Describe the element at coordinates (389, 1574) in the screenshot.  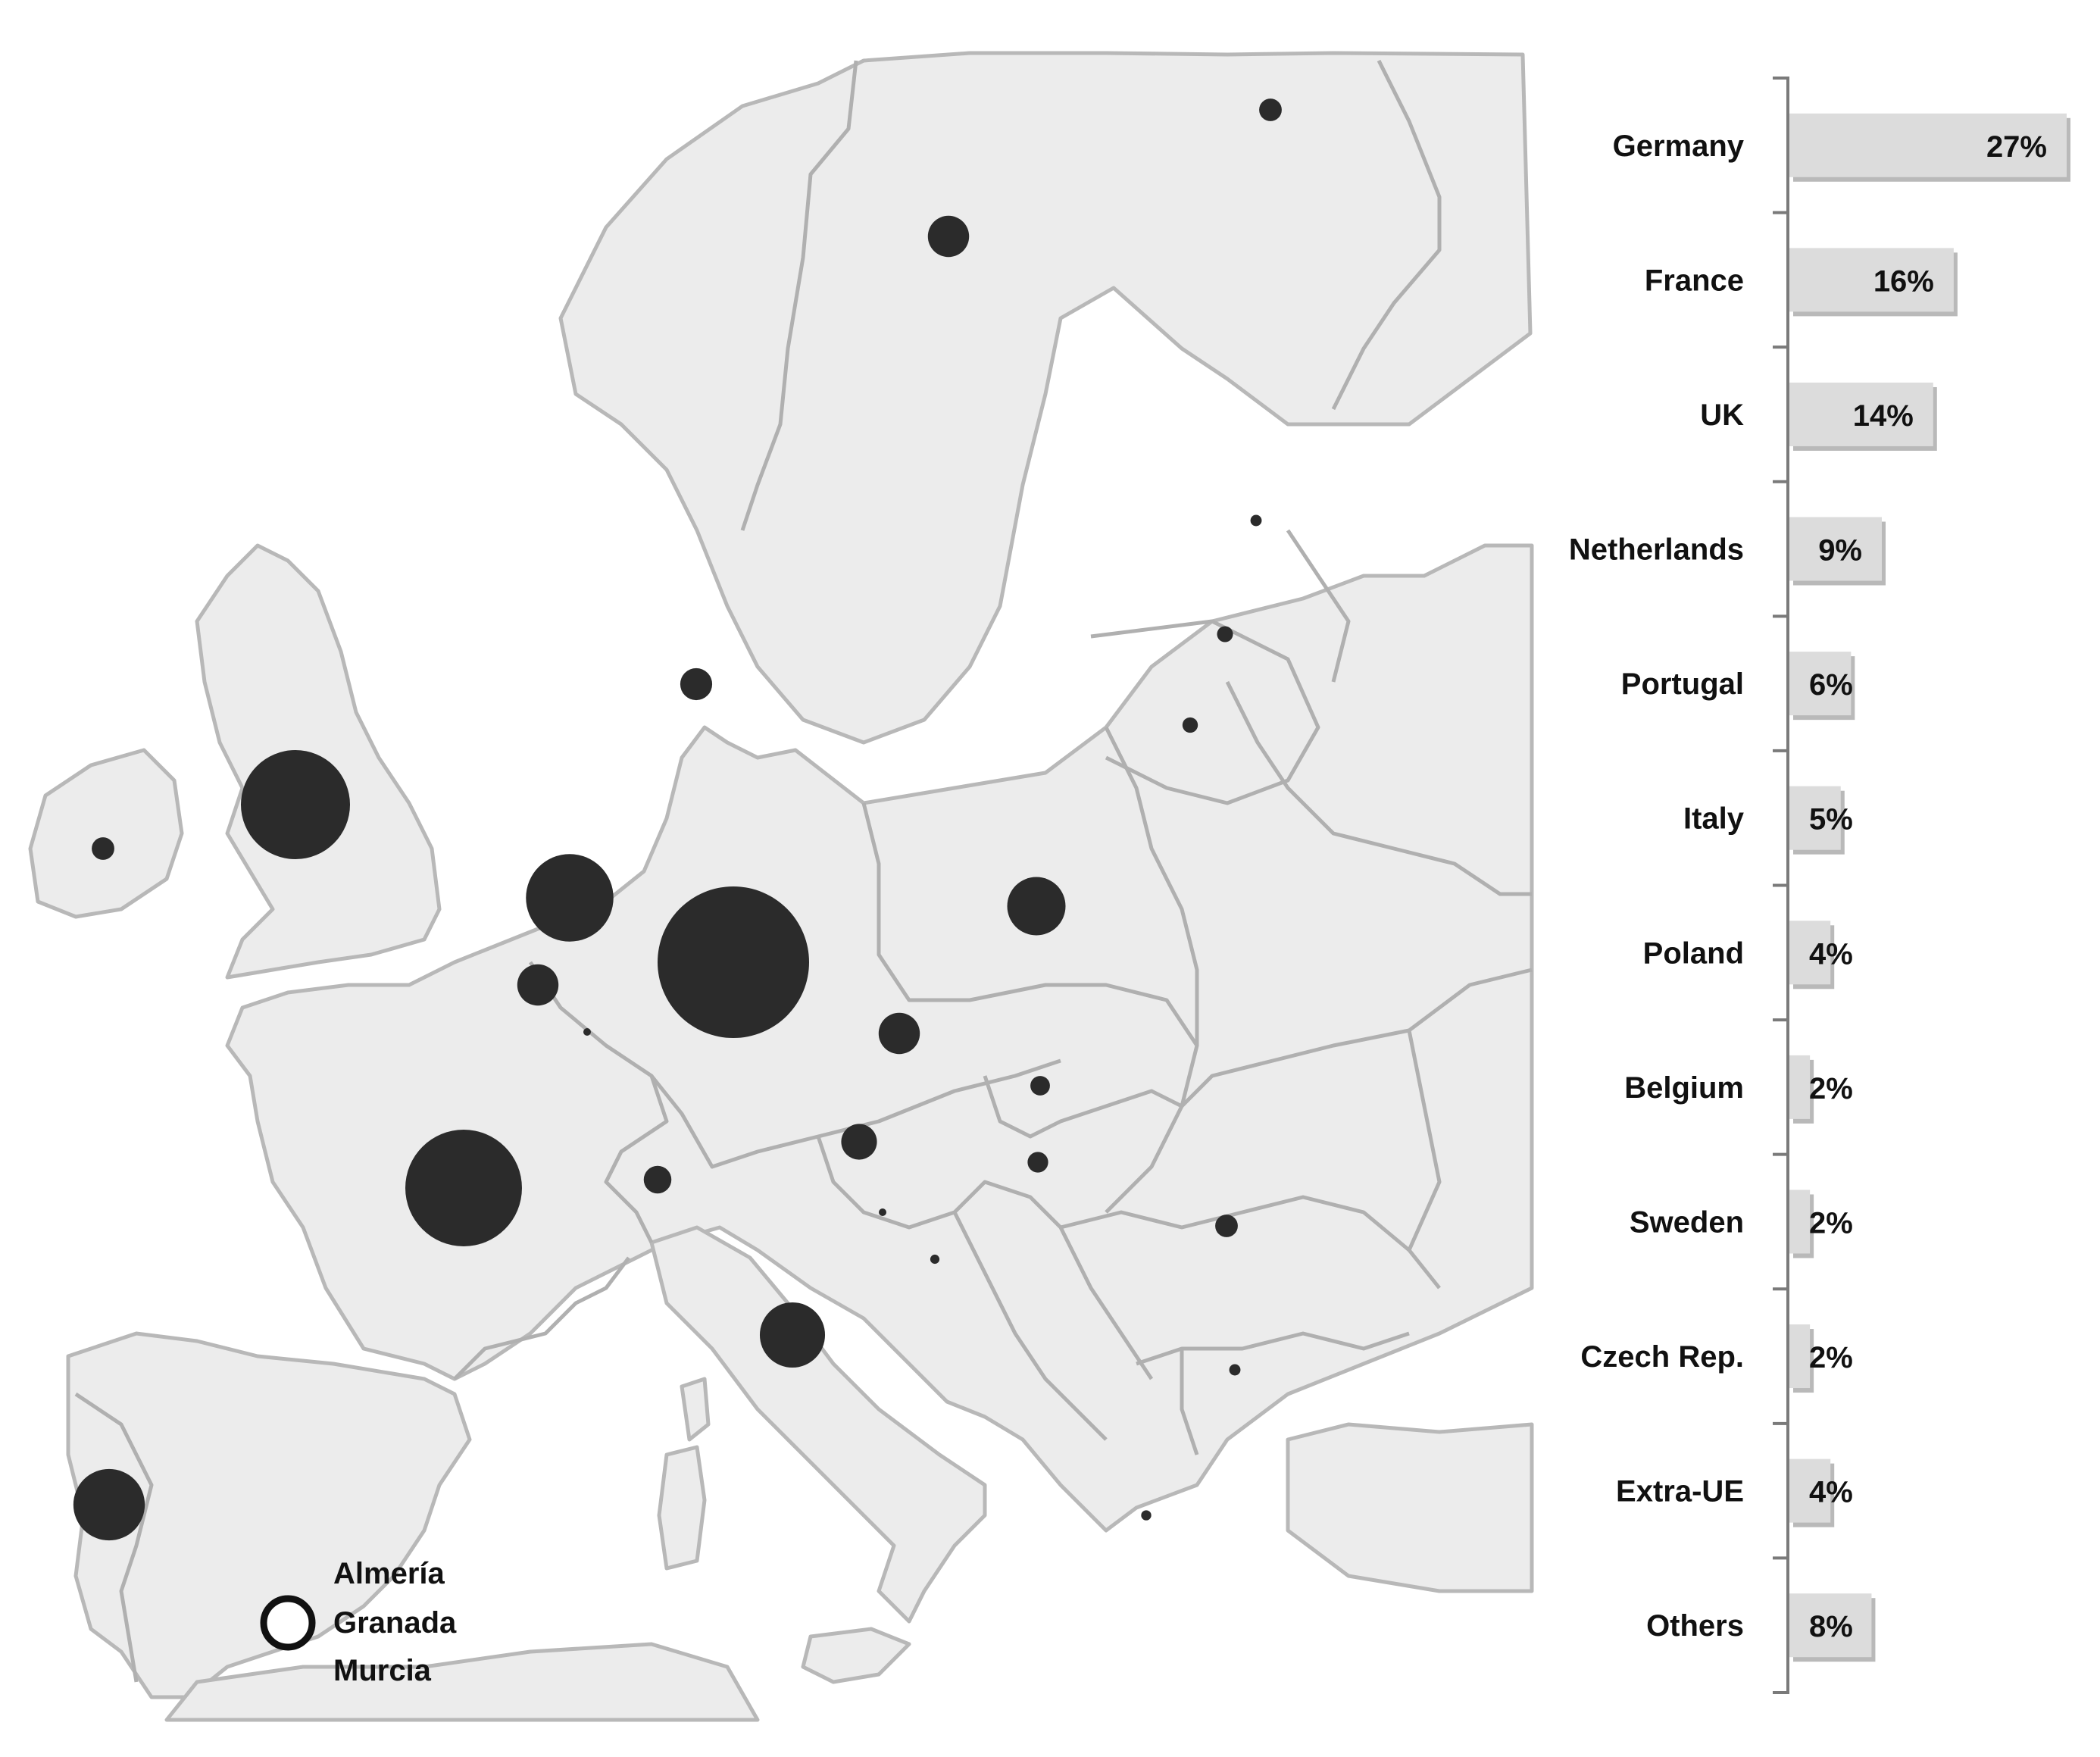
I see `legend-label-almeria: Almería` at that location.